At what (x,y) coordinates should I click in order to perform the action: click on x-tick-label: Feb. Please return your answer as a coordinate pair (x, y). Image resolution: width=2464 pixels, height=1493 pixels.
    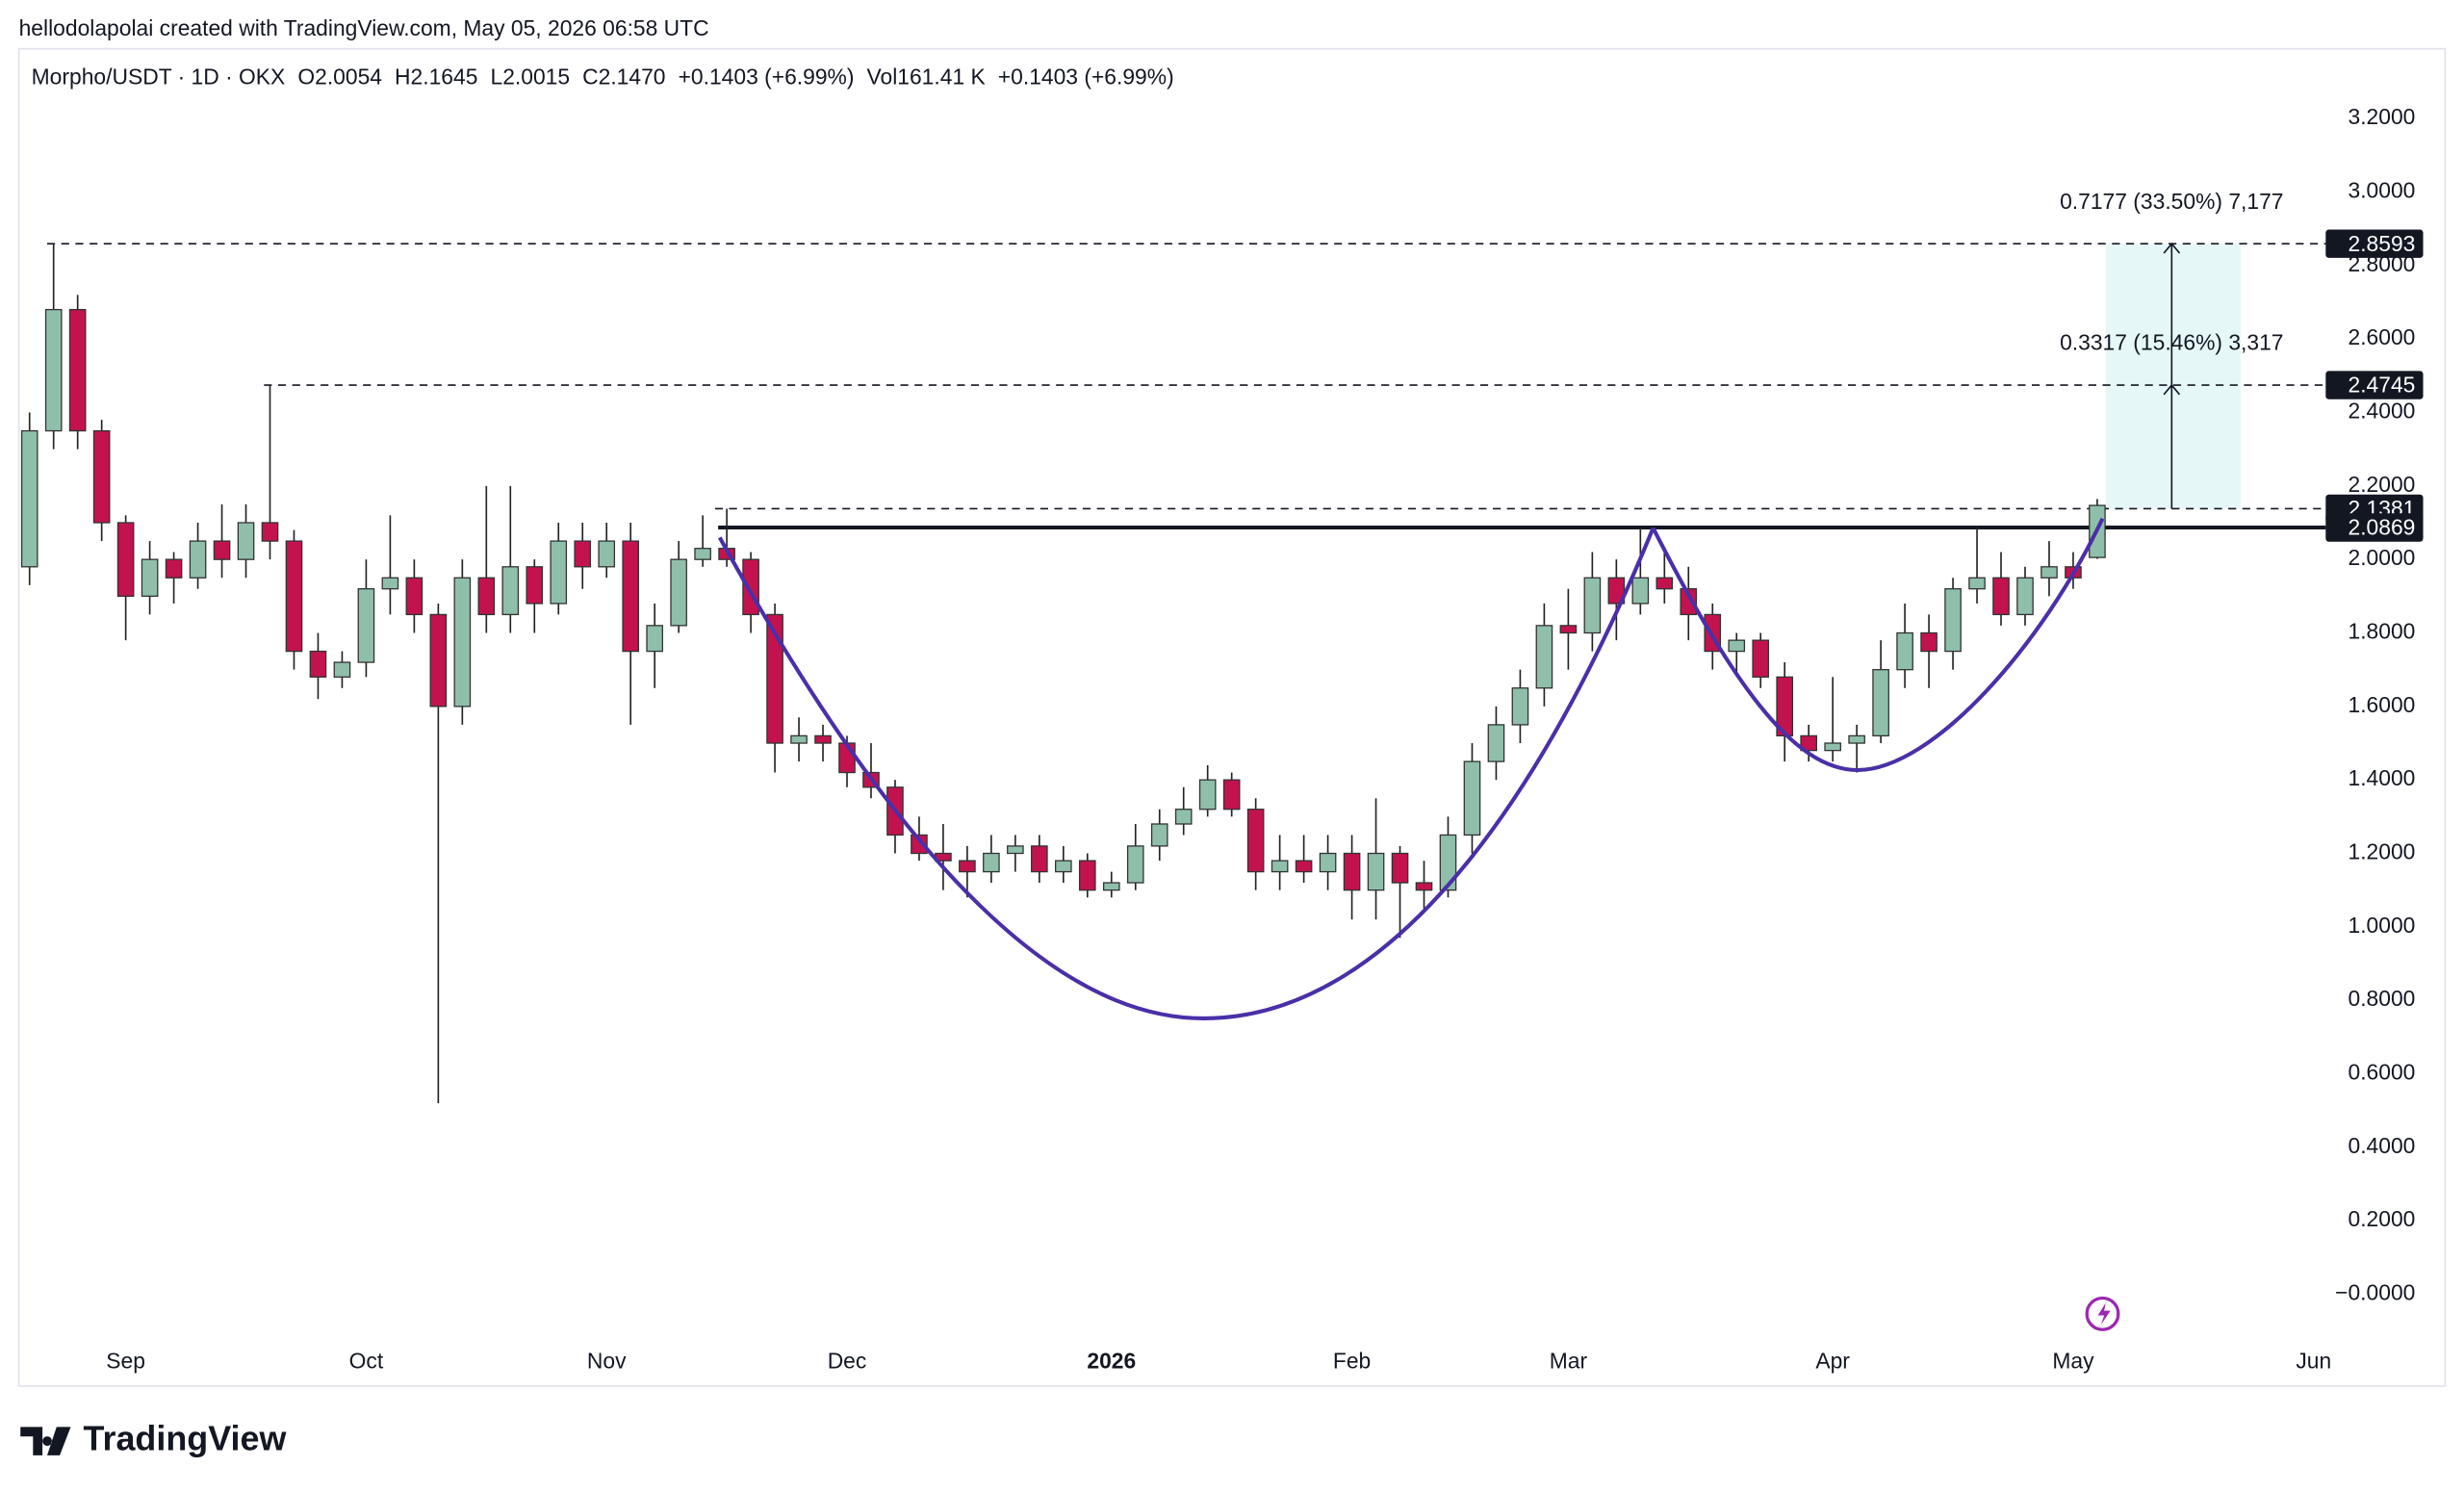
    Looking at the image, I should click on (1352, 1362).